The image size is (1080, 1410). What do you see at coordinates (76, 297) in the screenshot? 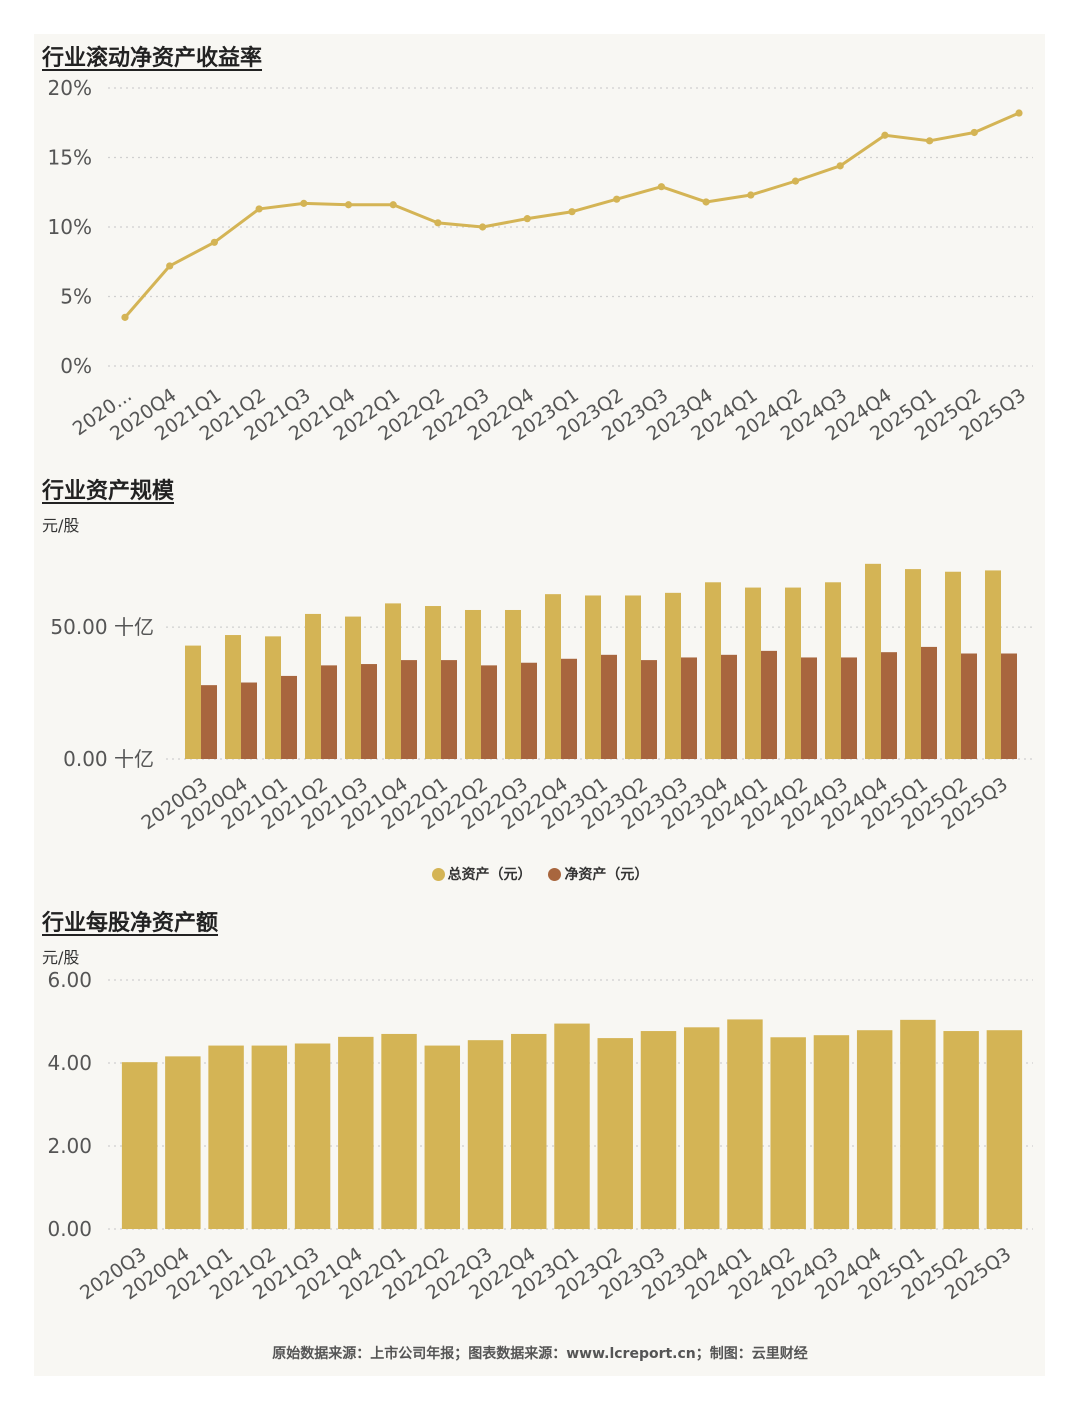
I see `roe-y-tick-label: 5%` at bounding box center [76, 297].